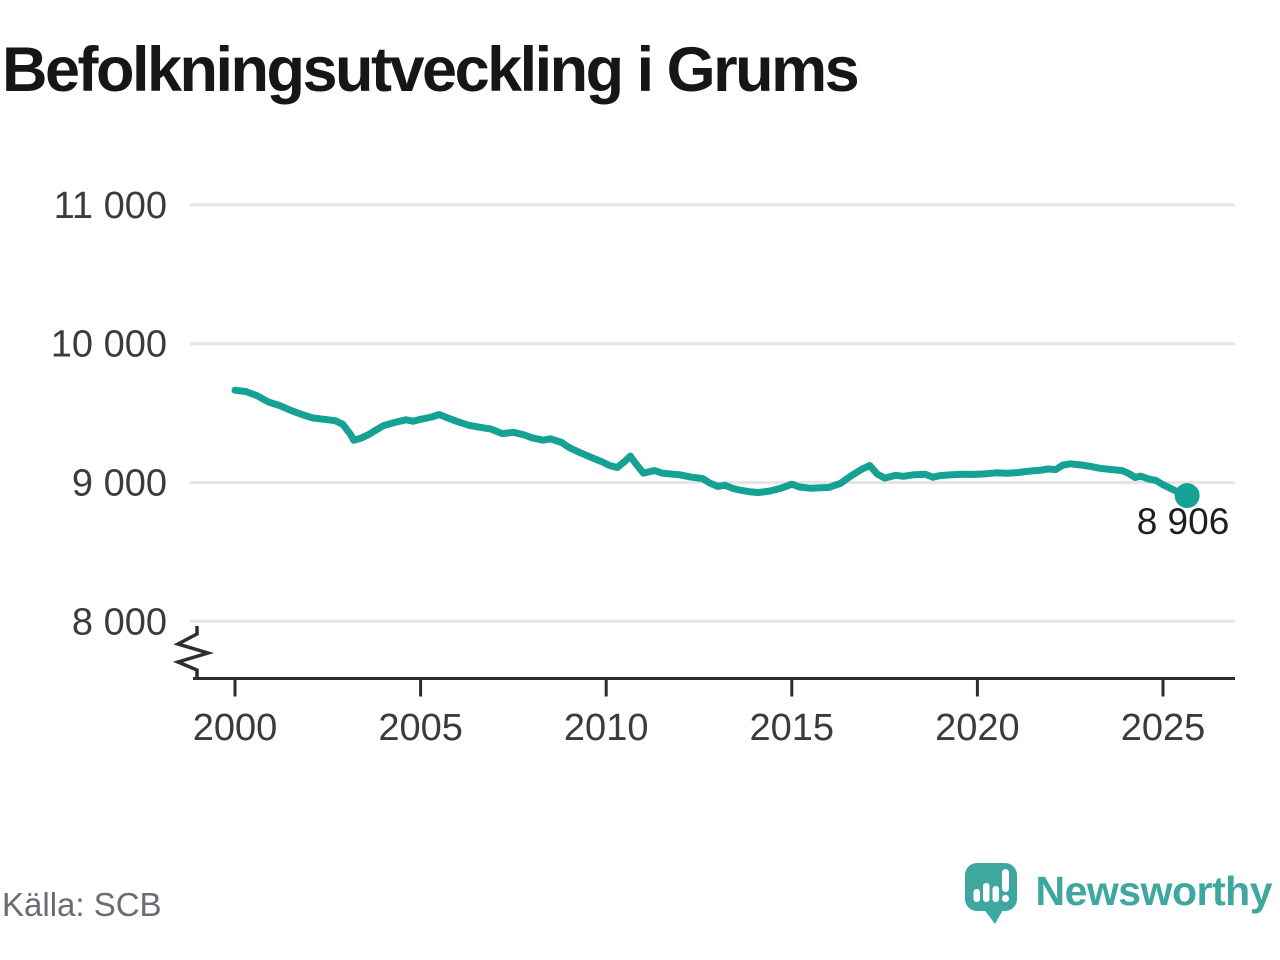 The width and height of the screenshot is (1280, 960). I want to click on newsworthy-wordmark: Newsworthy, so click(1154, 890).